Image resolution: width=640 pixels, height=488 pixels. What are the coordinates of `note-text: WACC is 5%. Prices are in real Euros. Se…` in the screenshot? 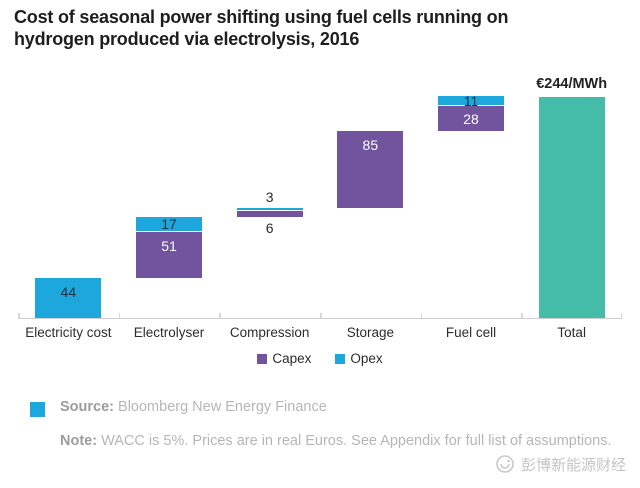 It's located at (356, 441).